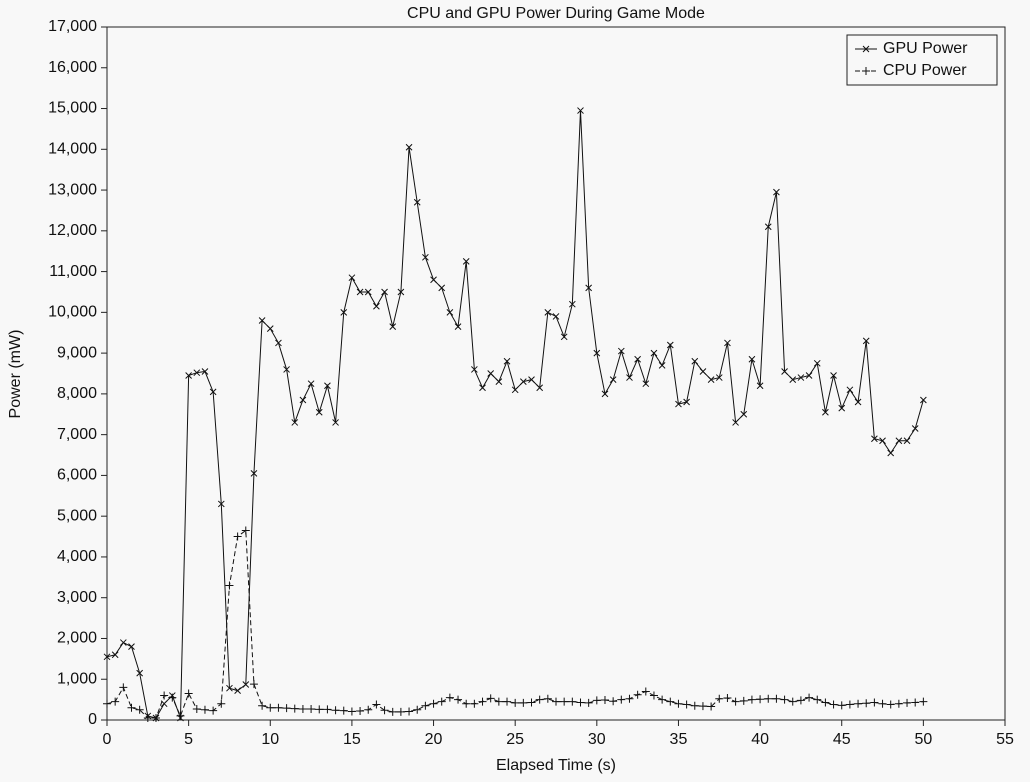  I want to click on legend: GPU Power CPU Power, so click(922, 60).